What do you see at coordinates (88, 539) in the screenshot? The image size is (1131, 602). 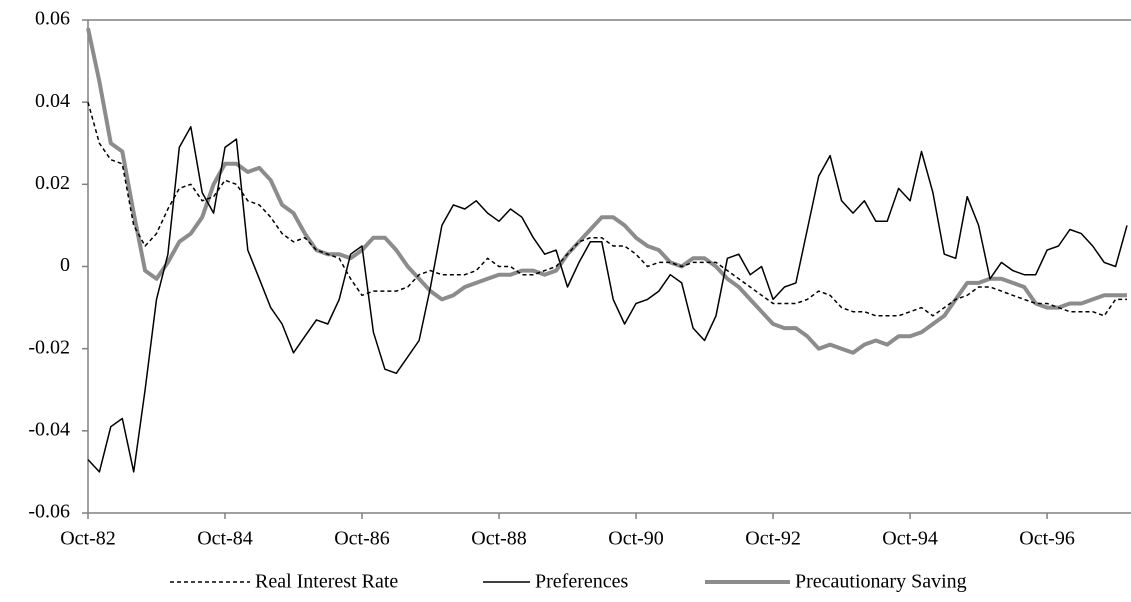 I see `x-tick-label: Oct-82` at bounding box center [88, 539].